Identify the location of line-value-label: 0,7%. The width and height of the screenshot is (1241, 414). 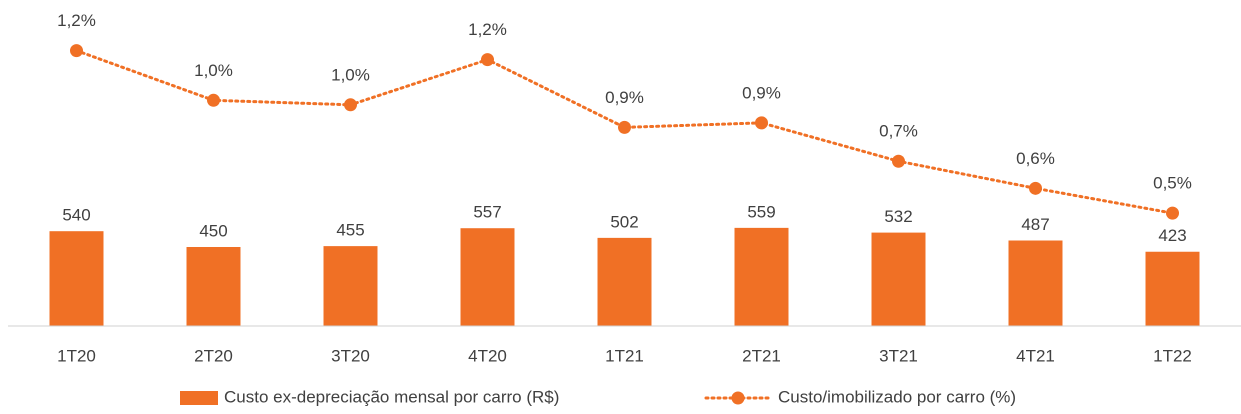
(898, 131).